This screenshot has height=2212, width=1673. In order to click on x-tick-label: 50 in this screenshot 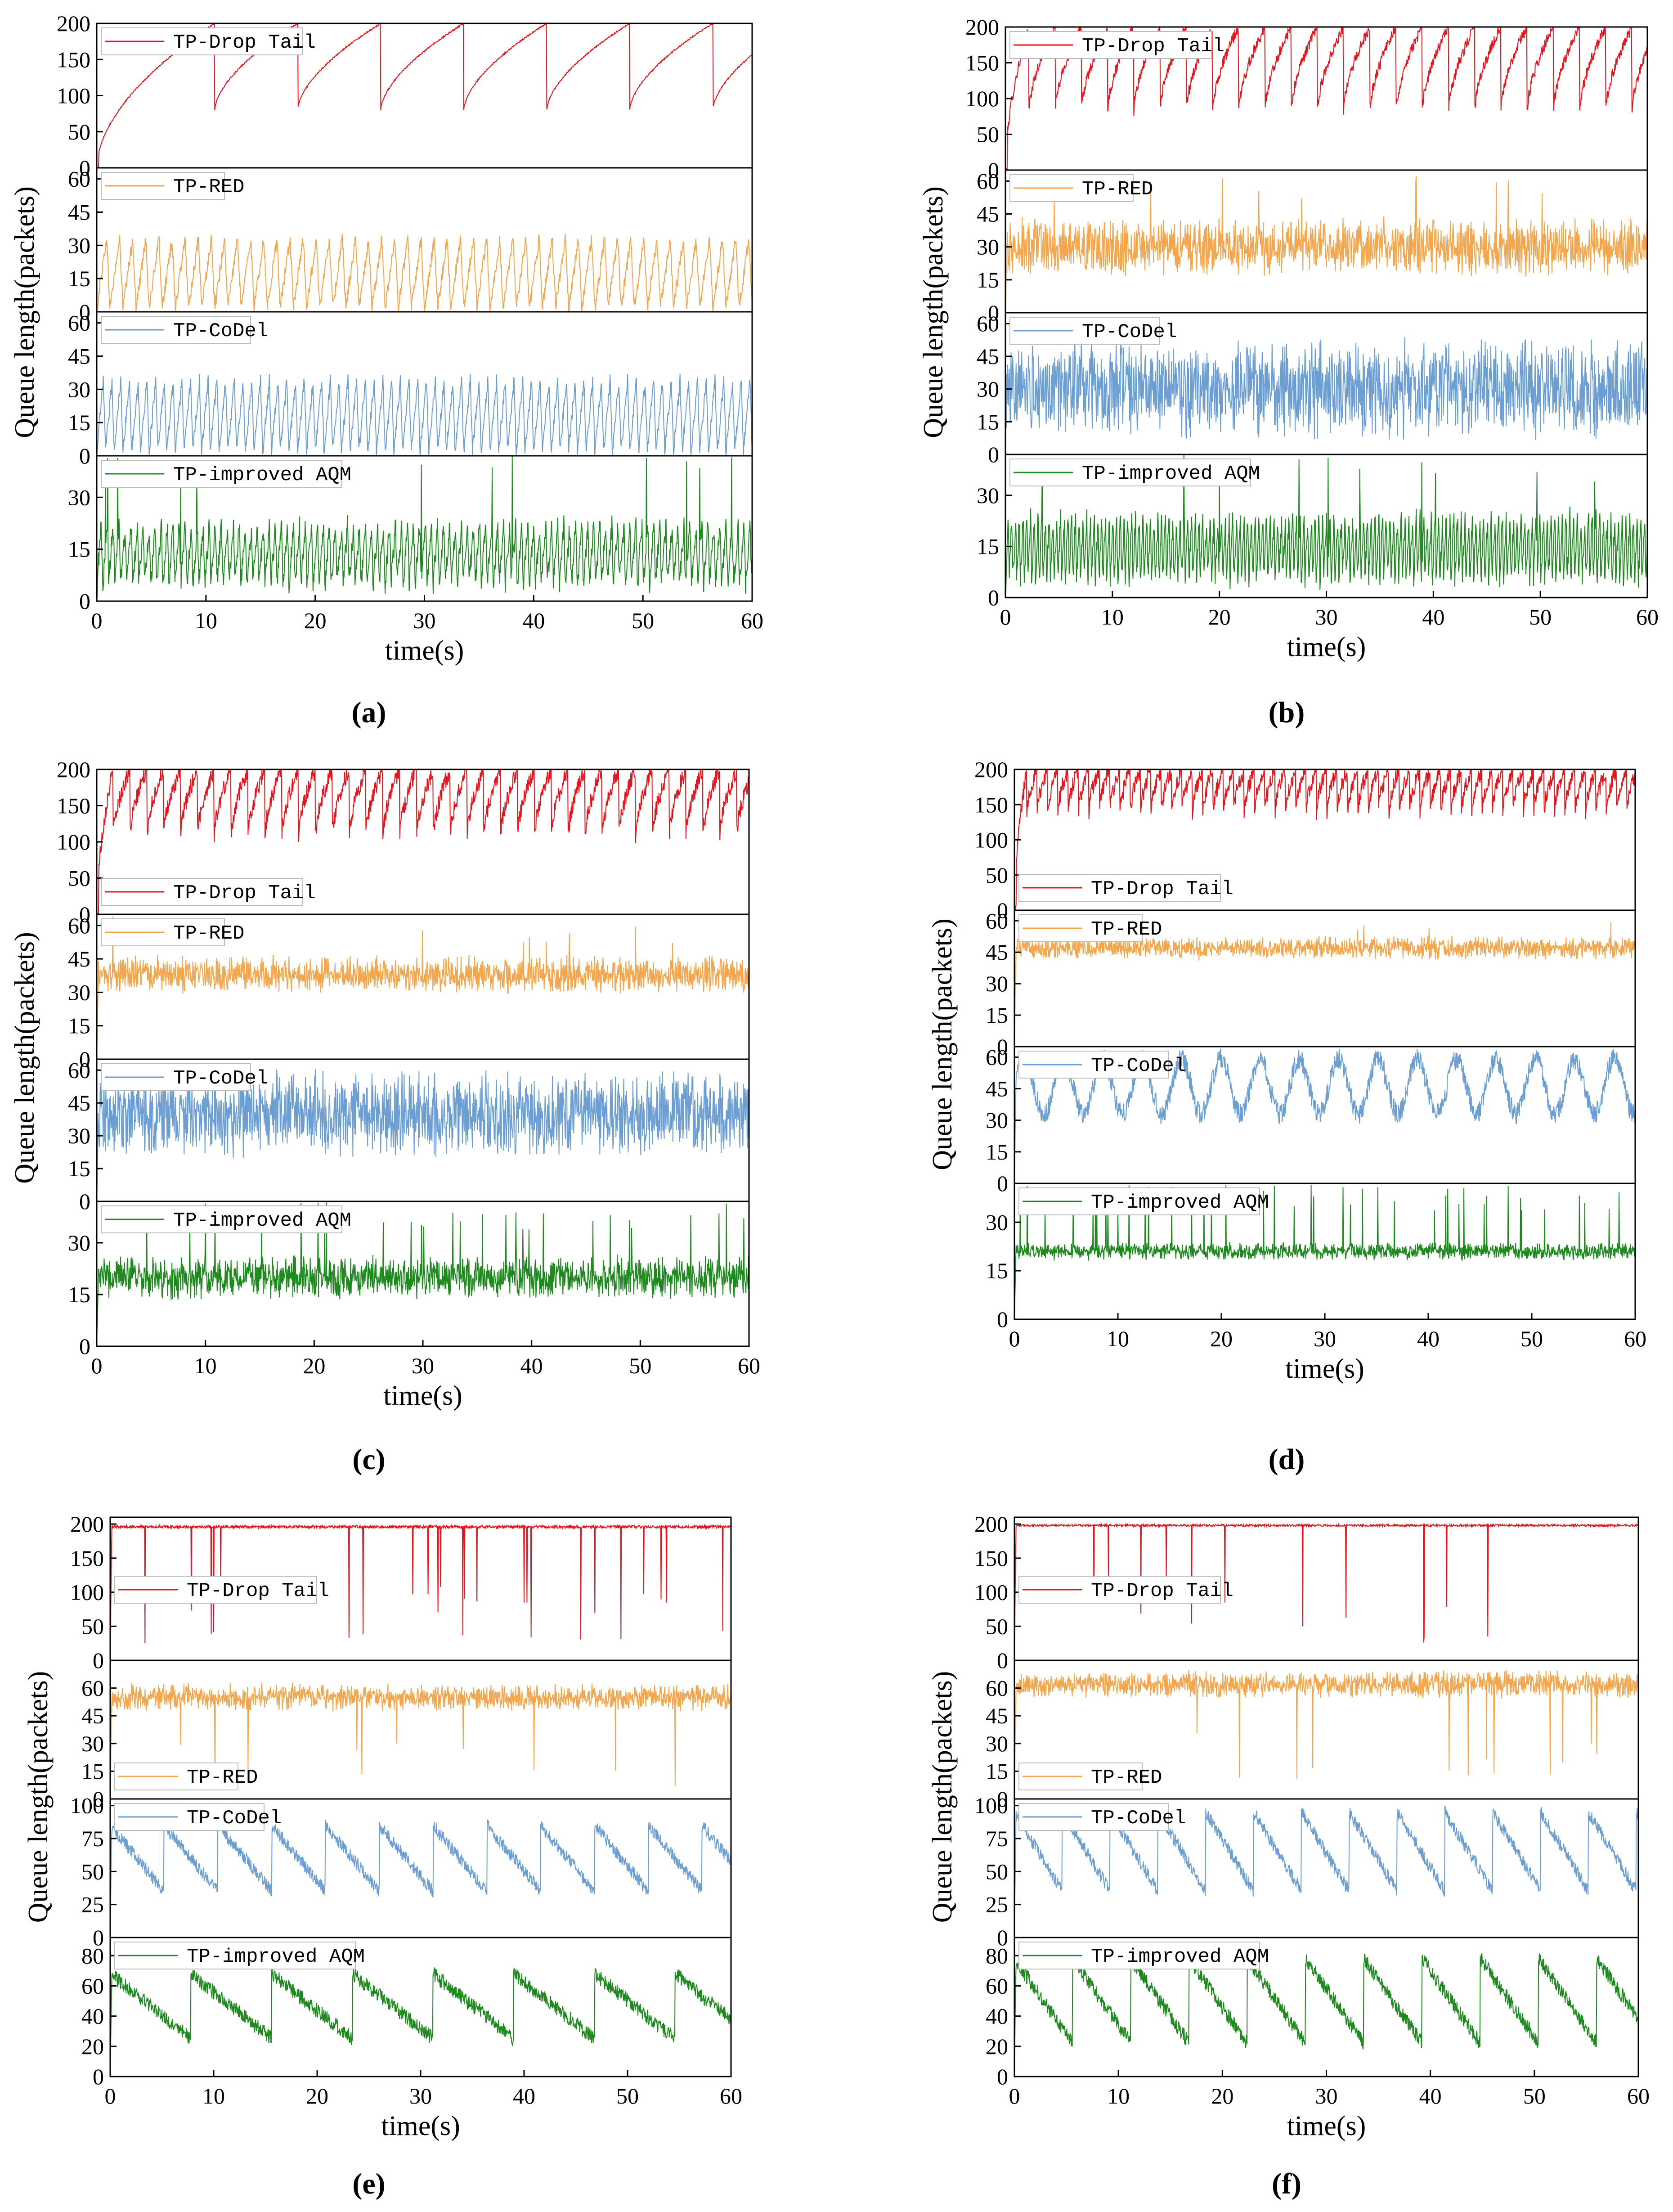, I will do `click(640, 1365)`.